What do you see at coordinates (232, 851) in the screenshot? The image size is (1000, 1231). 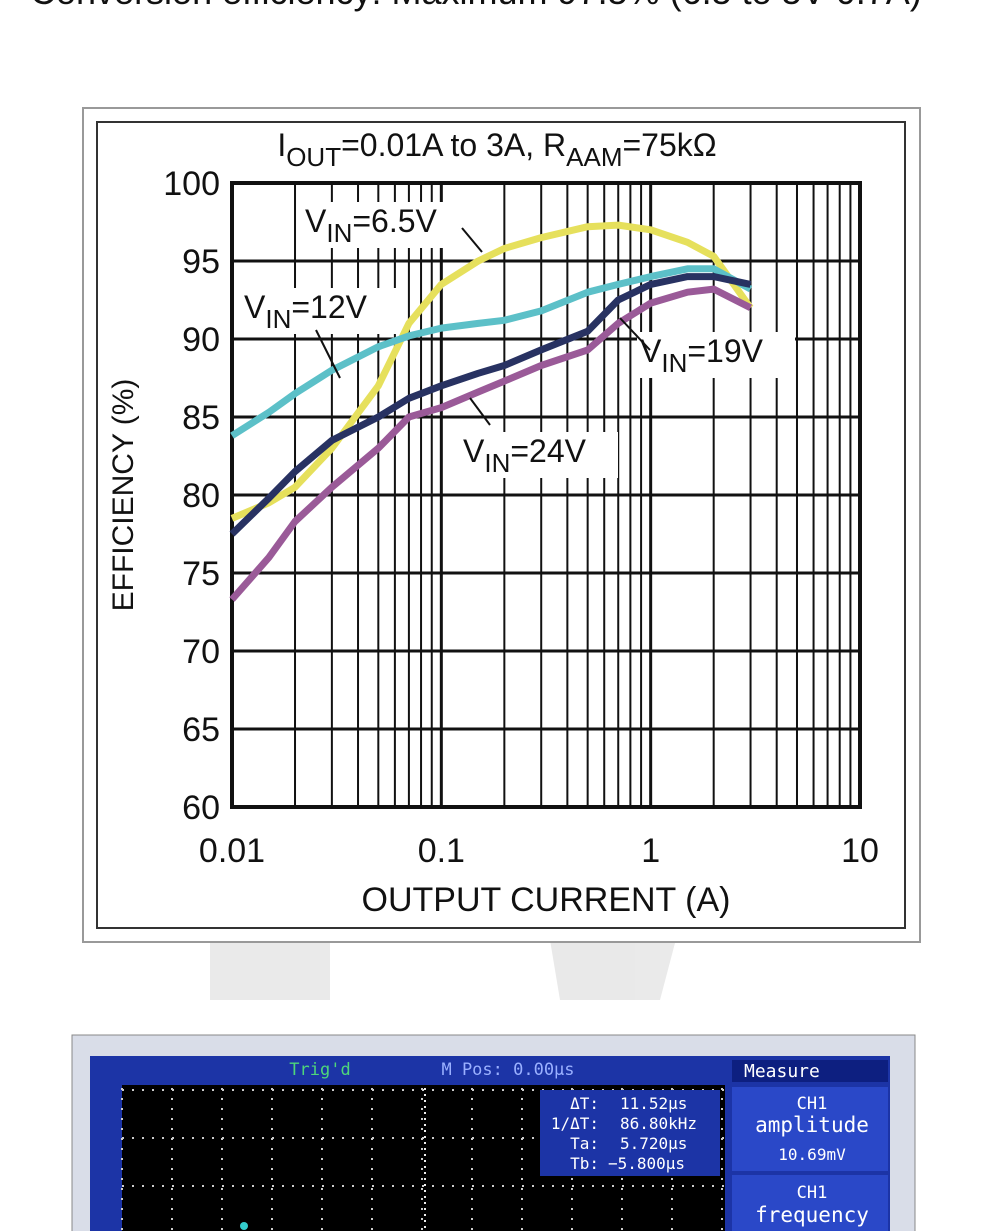 I see `x-tick-label: 0.01` at bounding box center [232, 851].